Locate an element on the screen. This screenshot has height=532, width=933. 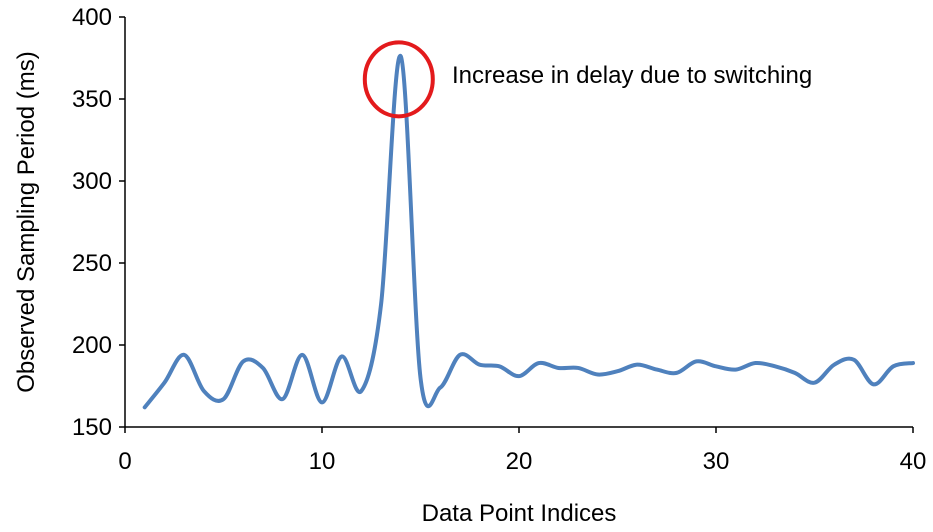
y-axis-label: Observed Sampling Period (ms) is located at coordinates (26, 221).